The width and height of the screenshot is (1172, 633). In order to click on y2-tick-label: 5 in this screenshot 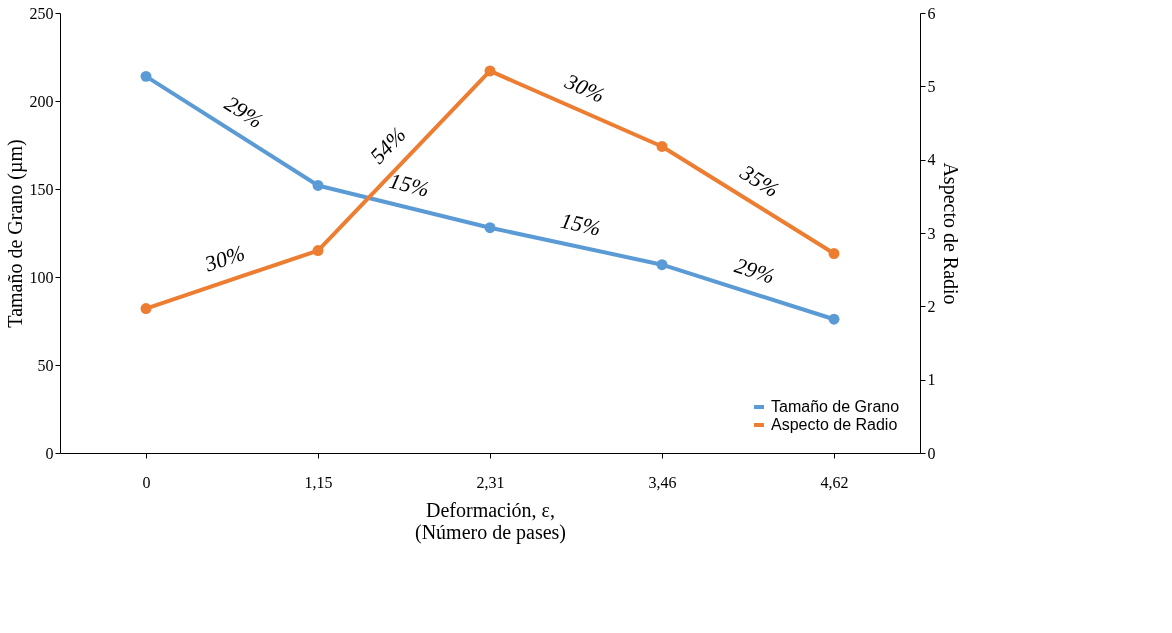, I will do `click(931, 86)`.